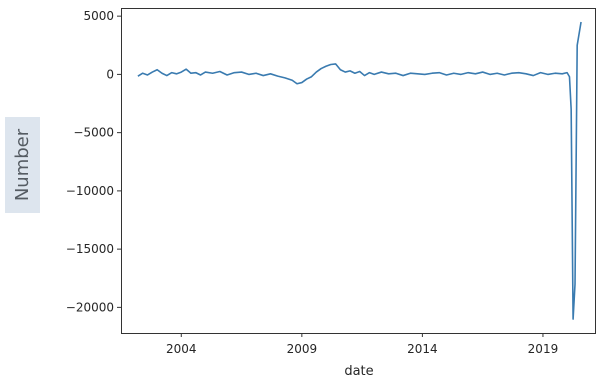 This screenshot has width=596, height=379. What do you see at coordinates (90, 249) in the screenshot?
I see `y-tick-label: −15000` at bounding box center [90, 249].